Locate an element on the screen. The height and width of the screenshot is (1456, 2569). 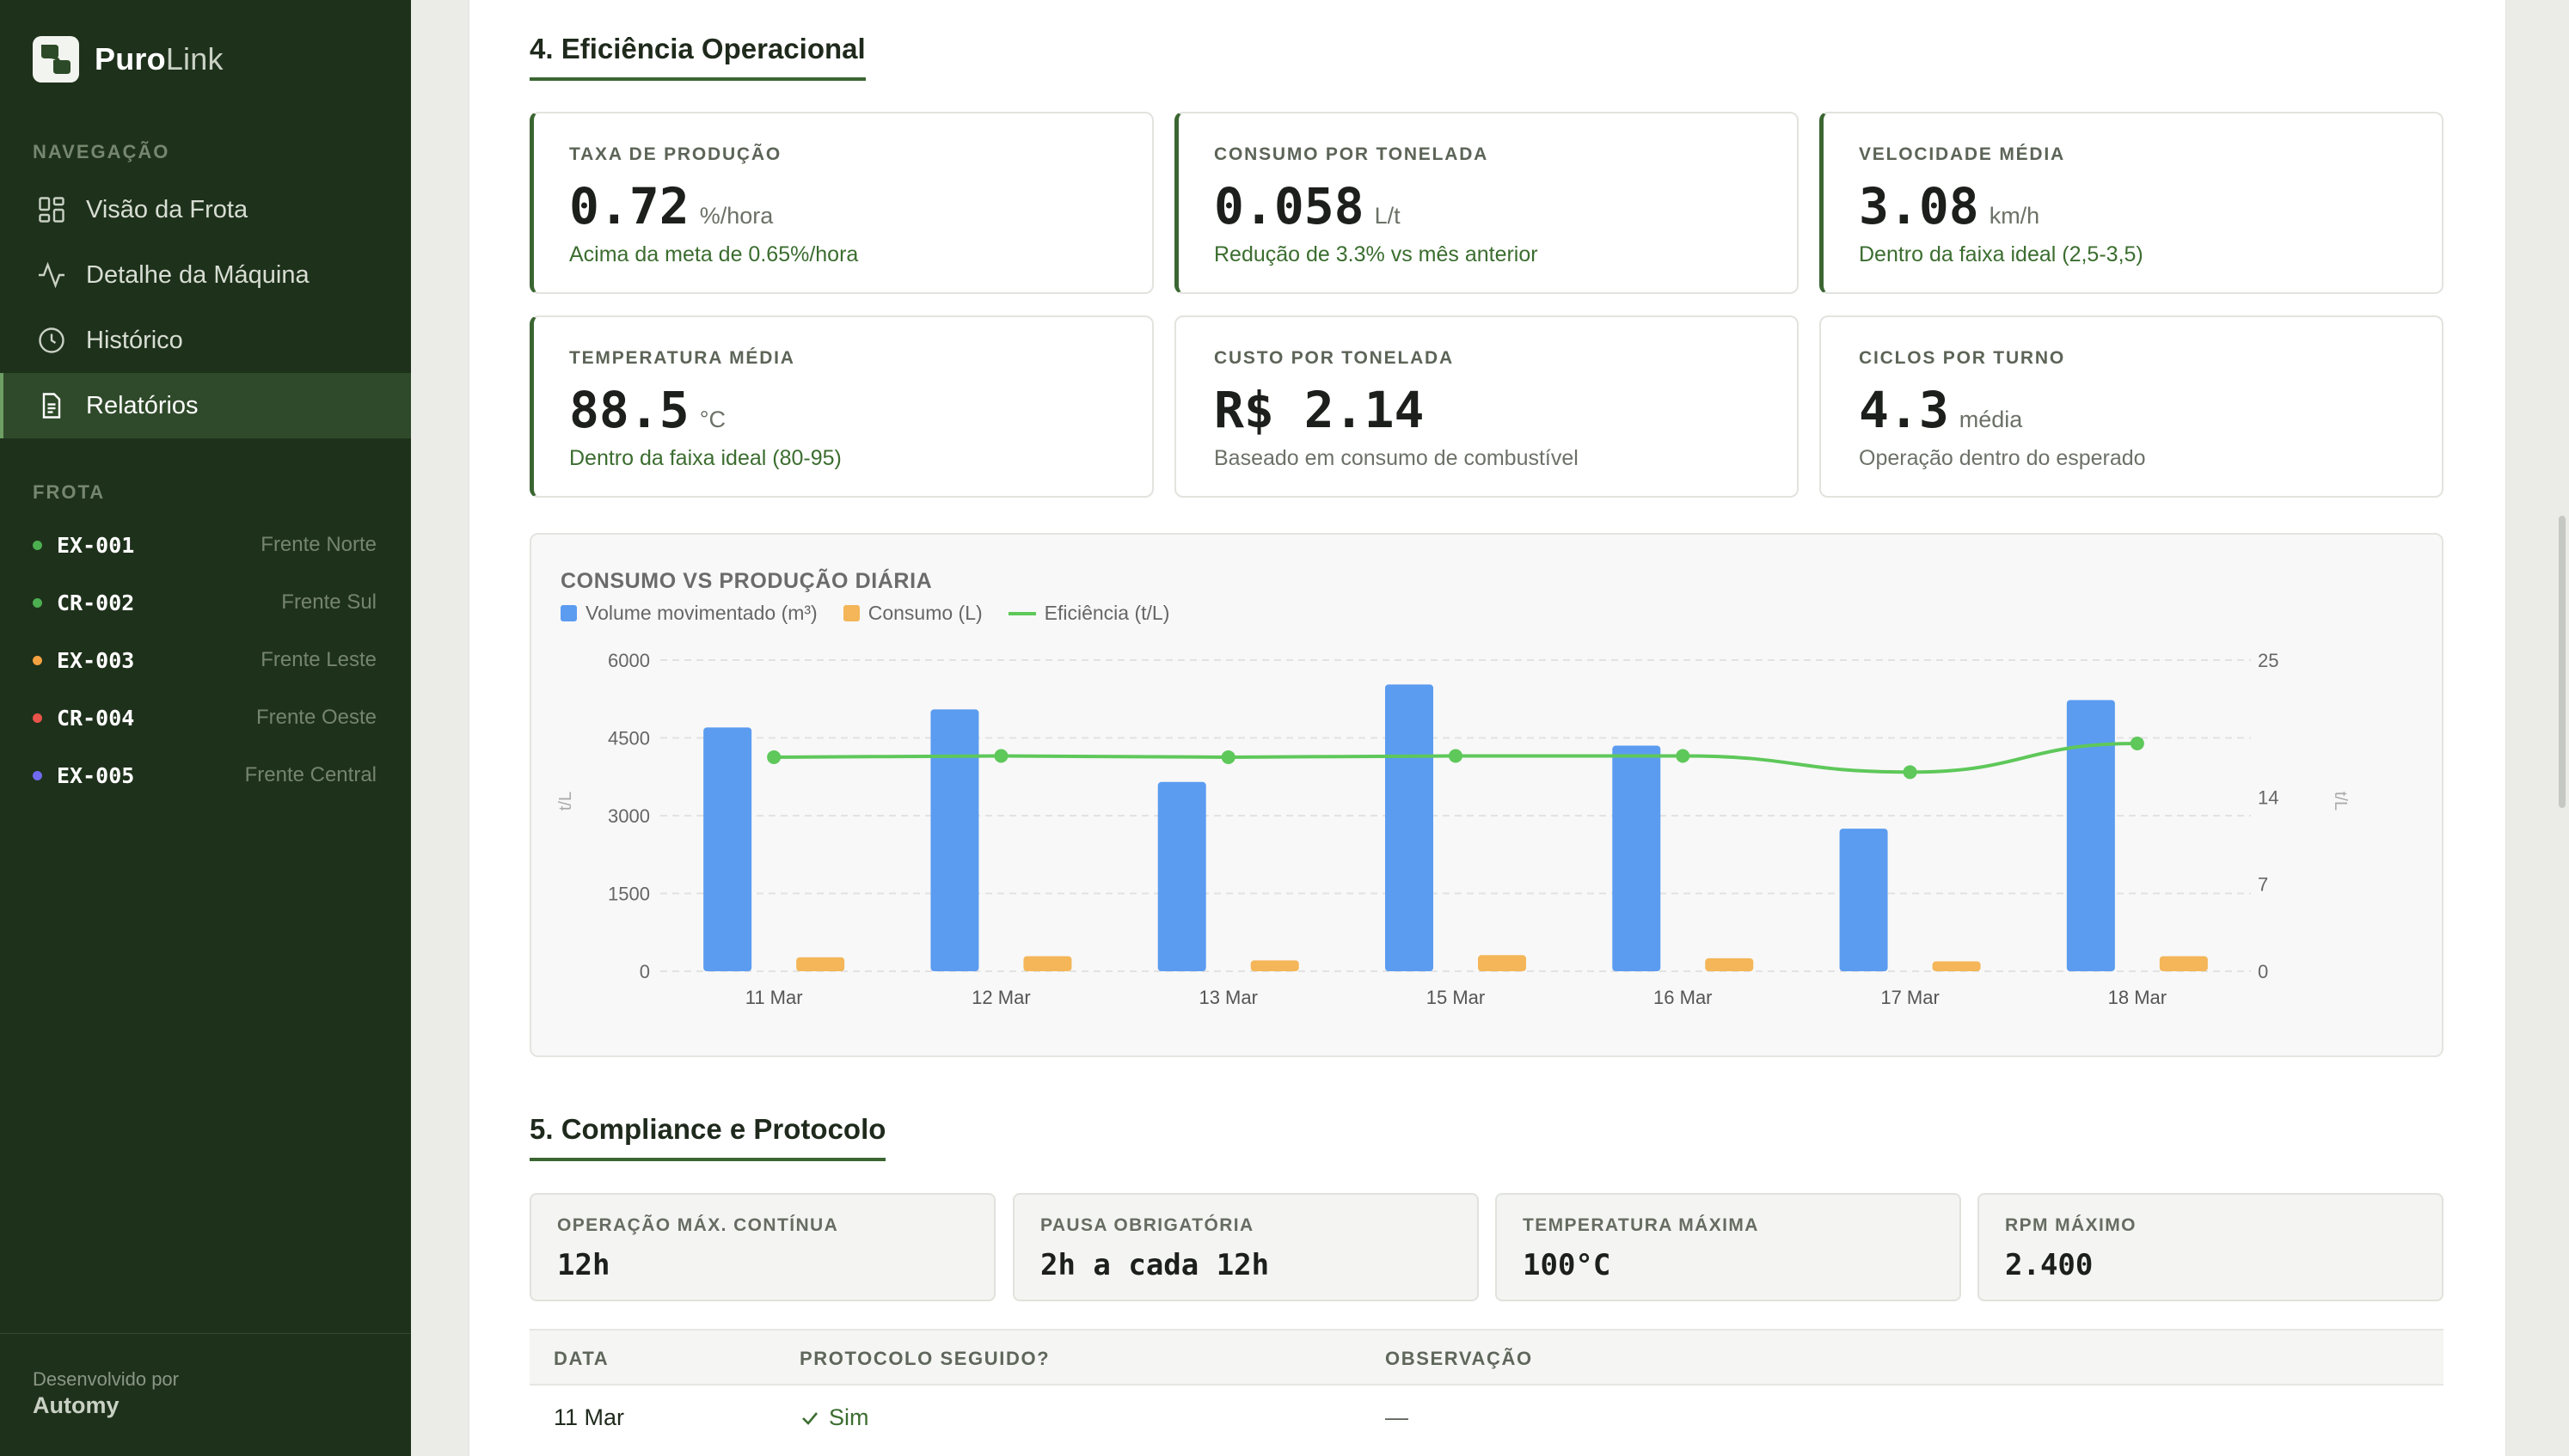
legend-swatch-icon is located at coordinates (851, 613).